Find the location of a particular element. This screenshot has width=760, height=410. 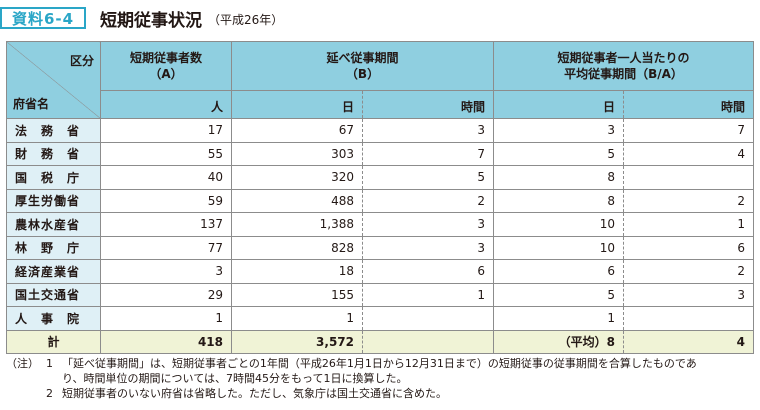

header: 資料6-4 短期従事状況 （平成26年） is located at coordinates (142, 18).